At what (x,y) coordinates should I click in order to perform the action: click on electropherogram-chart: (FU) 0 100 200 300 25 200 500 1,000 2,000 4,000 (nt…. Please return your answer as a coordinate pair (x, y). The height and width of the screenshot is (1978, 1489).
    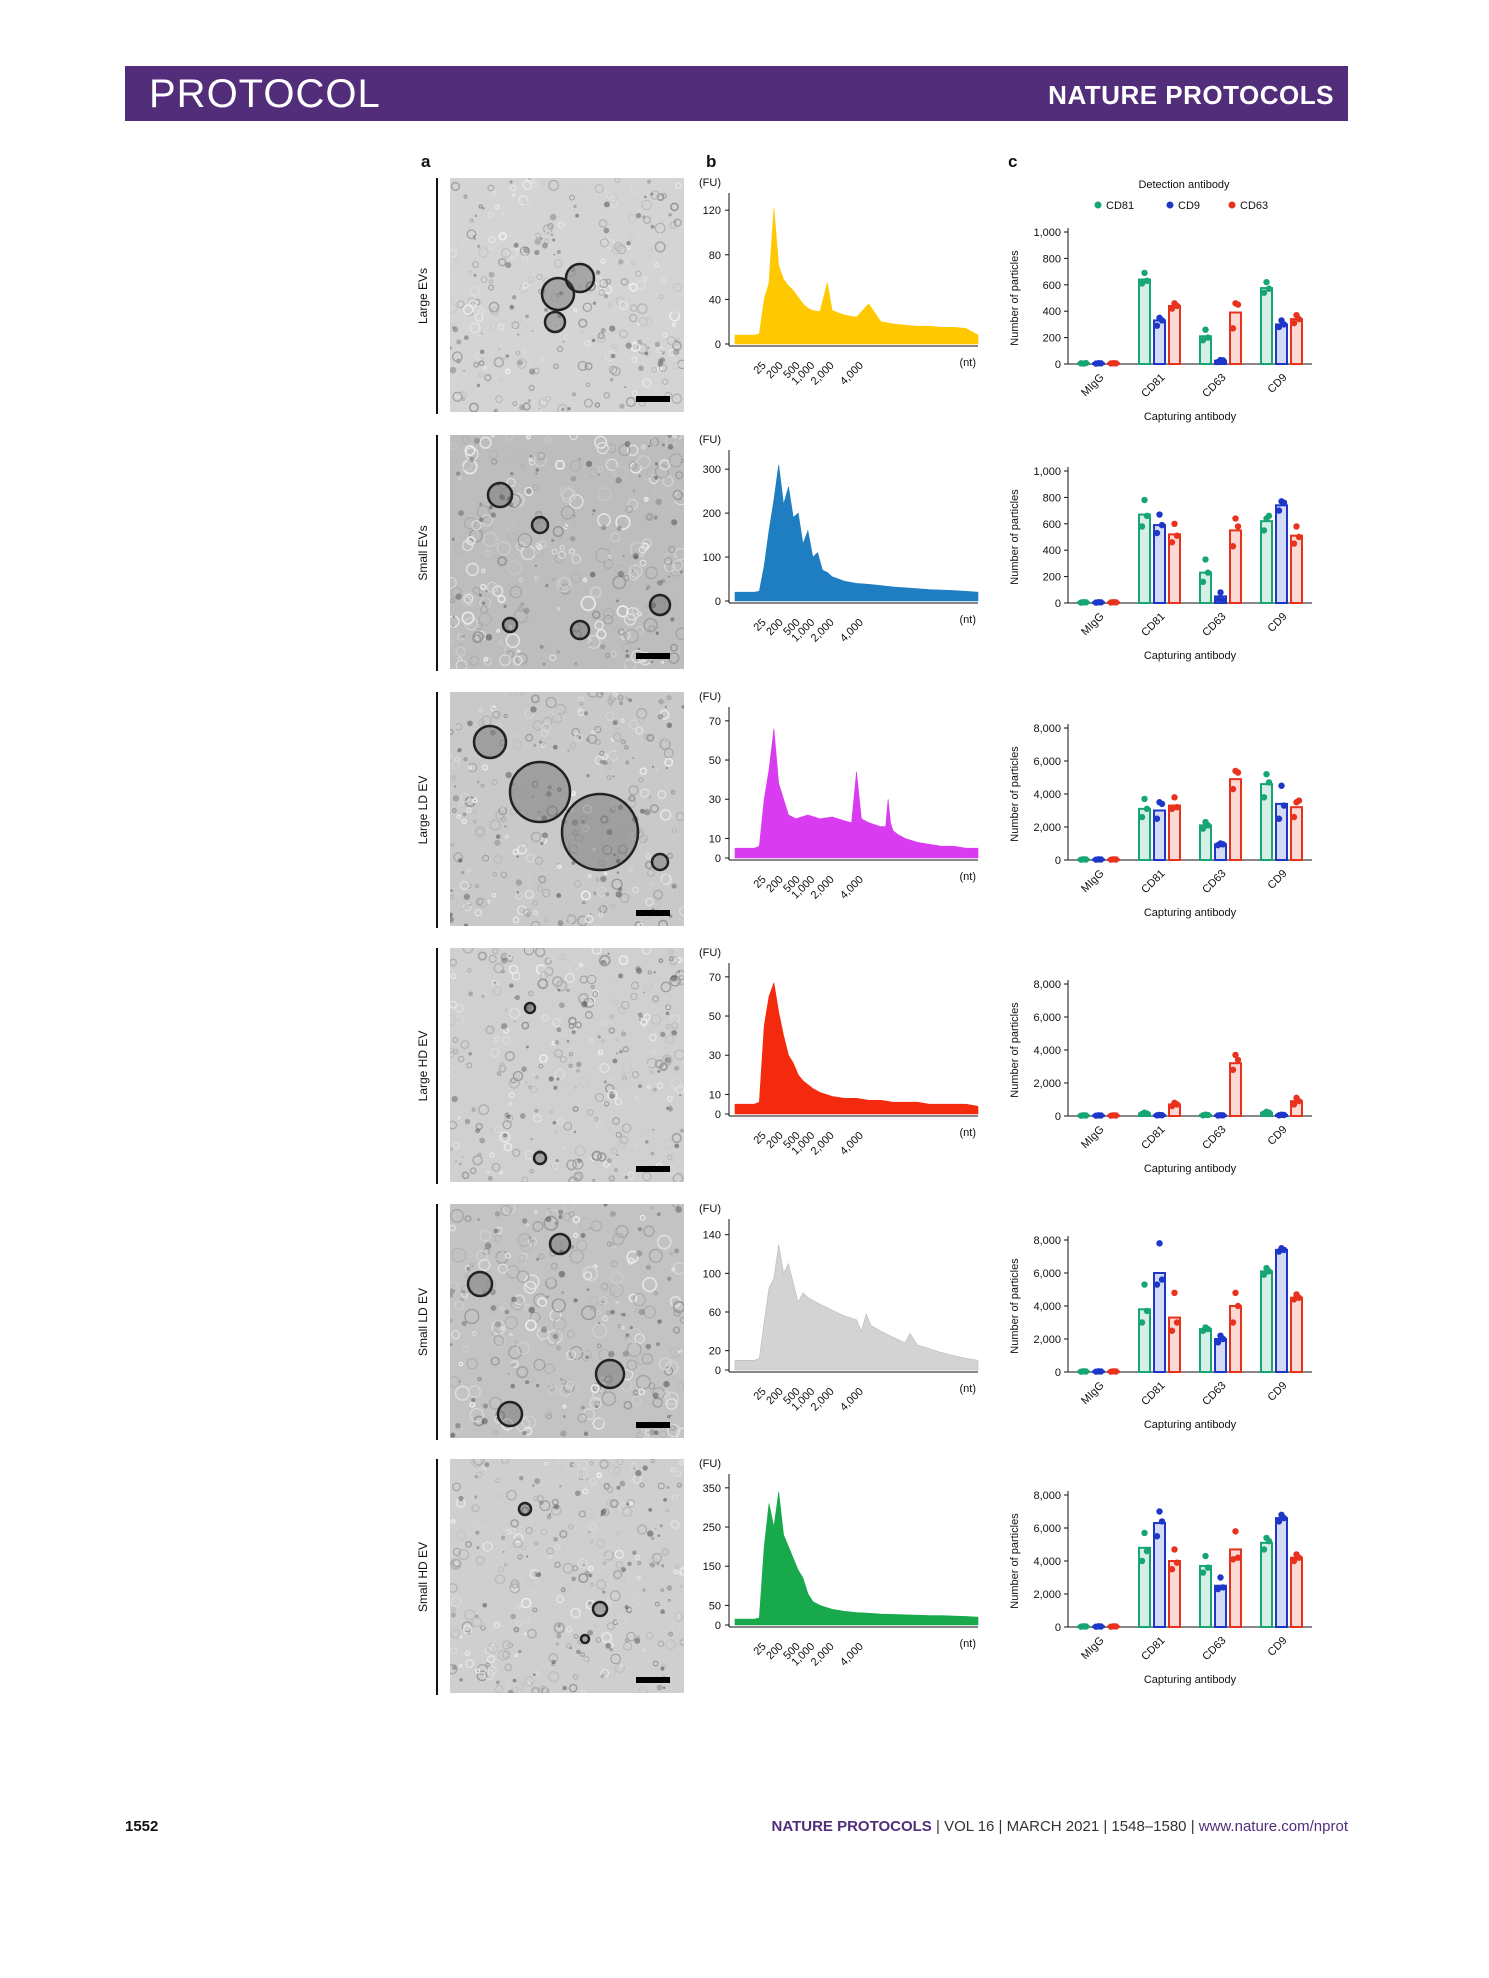
    Looking at the image, I should click on (840, 551).